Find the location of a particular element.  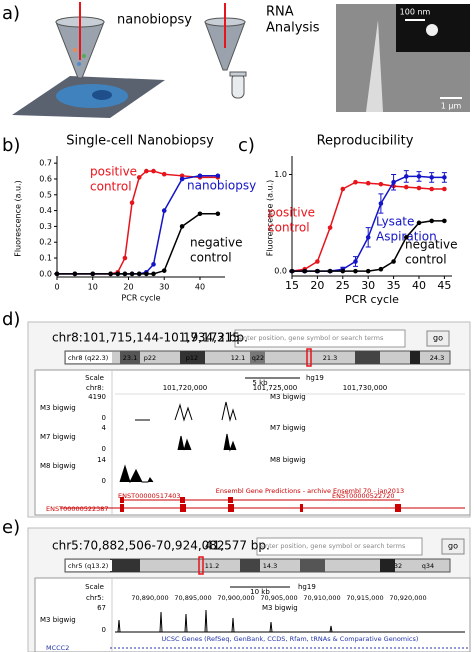

y-tick-label: 0.5 is located at coordinates (45, 194).